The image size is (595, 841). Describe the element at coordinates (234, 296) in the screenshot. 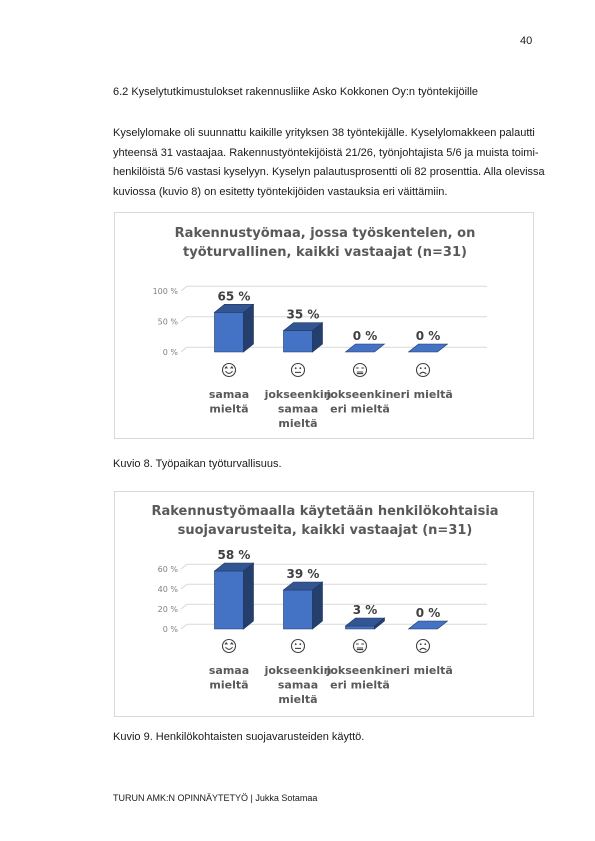

I see `data-label: 65 %` at that location.